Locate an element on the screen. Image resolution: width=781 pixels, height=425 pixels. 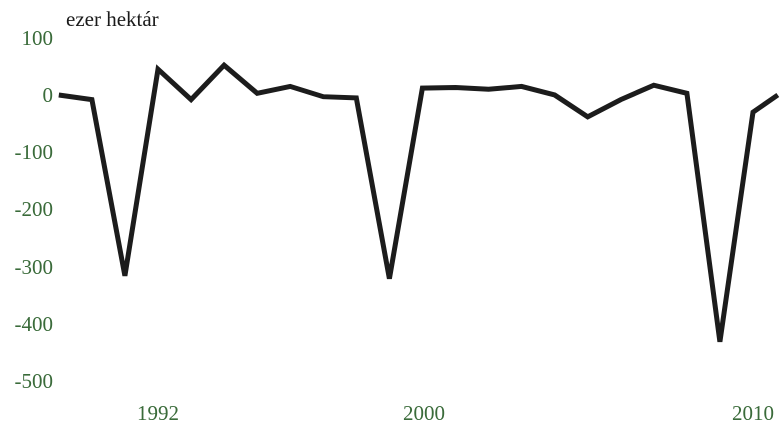
y-tick-label: -200 is located at coordinates (34, 209).